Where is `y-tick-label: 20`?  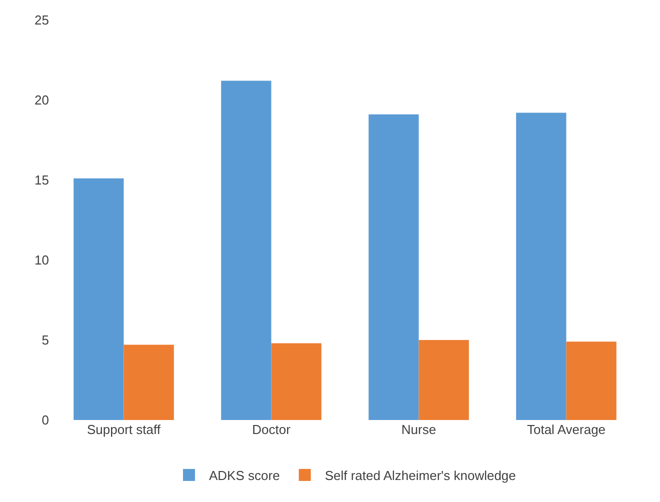
y-tick-label: 20 is located at coordinates (41, 100).